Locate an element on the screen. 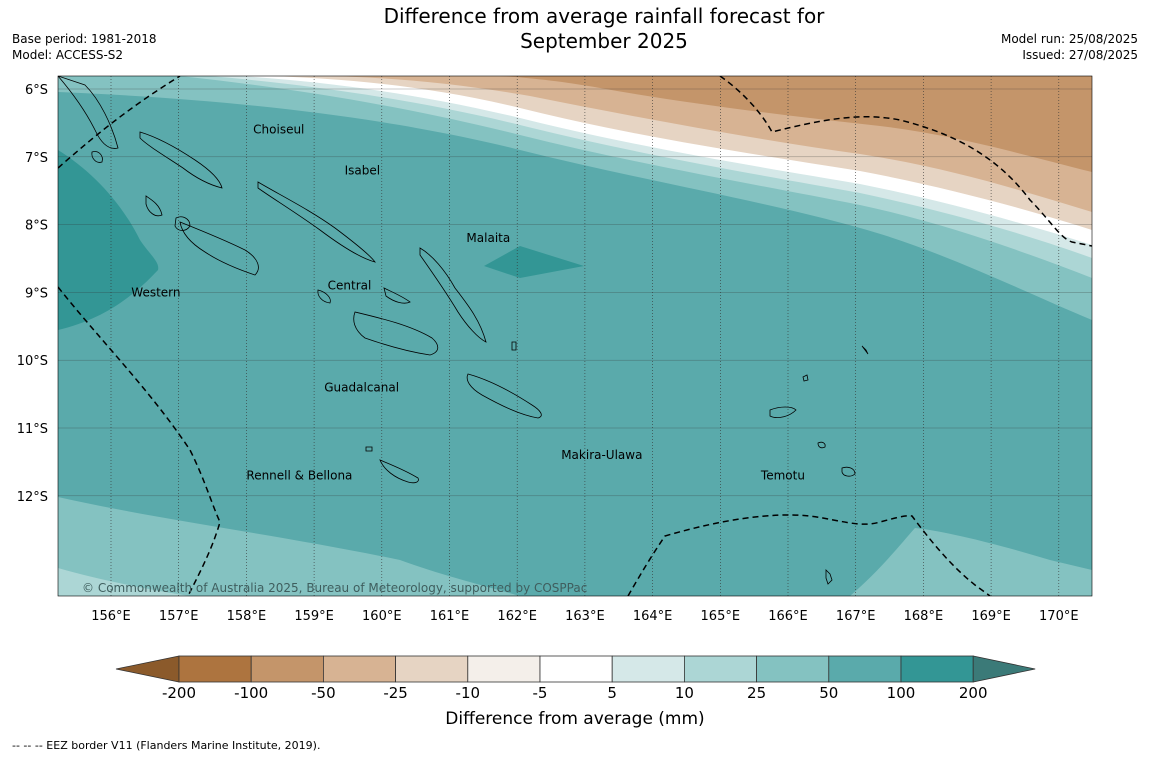  tikopia-islands is located at coordinates (829, 577).